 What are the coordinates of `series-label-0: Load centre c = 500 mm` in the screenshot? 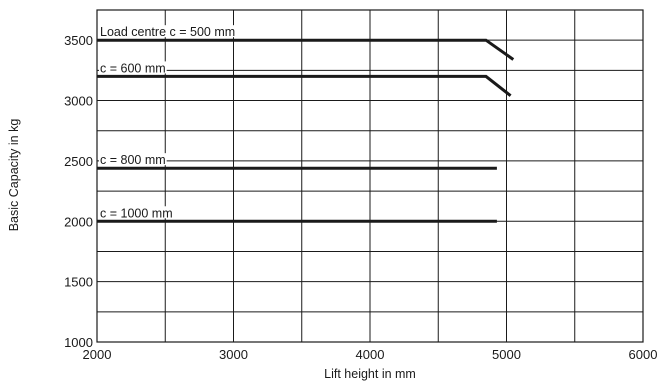 It's located at (167, 32).